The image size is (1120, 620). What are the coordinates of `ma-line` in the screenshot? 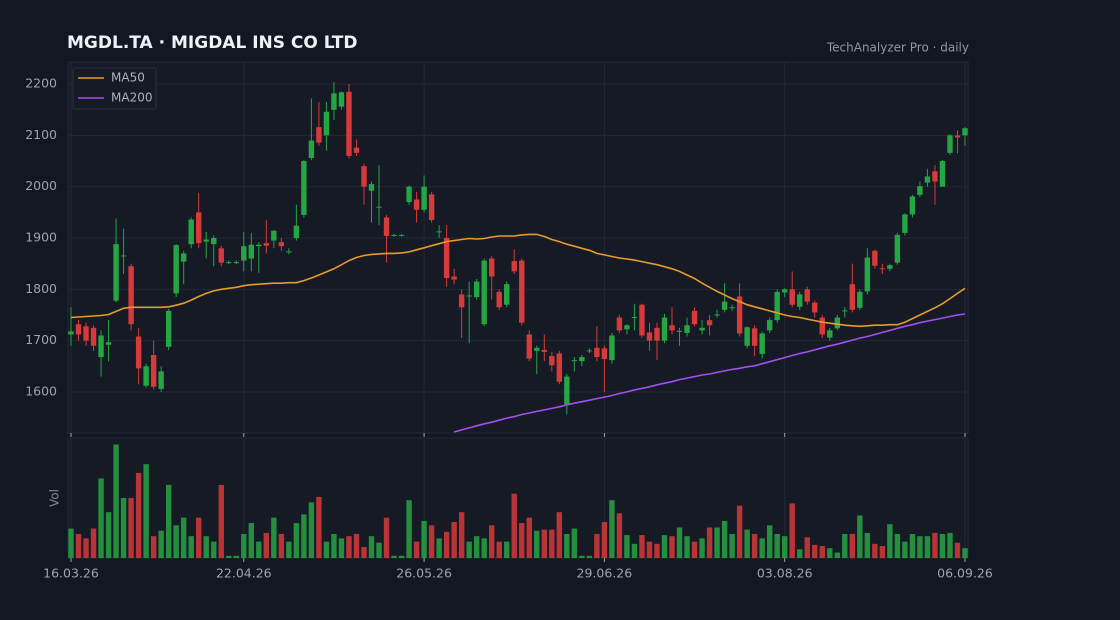 It's located at (709, 373).